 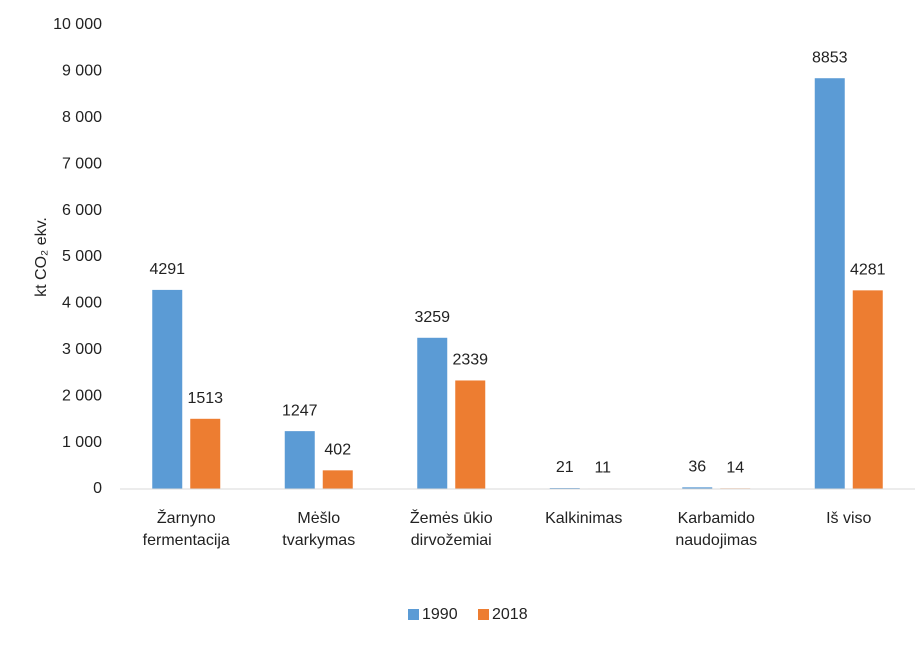 I want to click on y-tick-label: 1 000, so click(x=82, y=442).